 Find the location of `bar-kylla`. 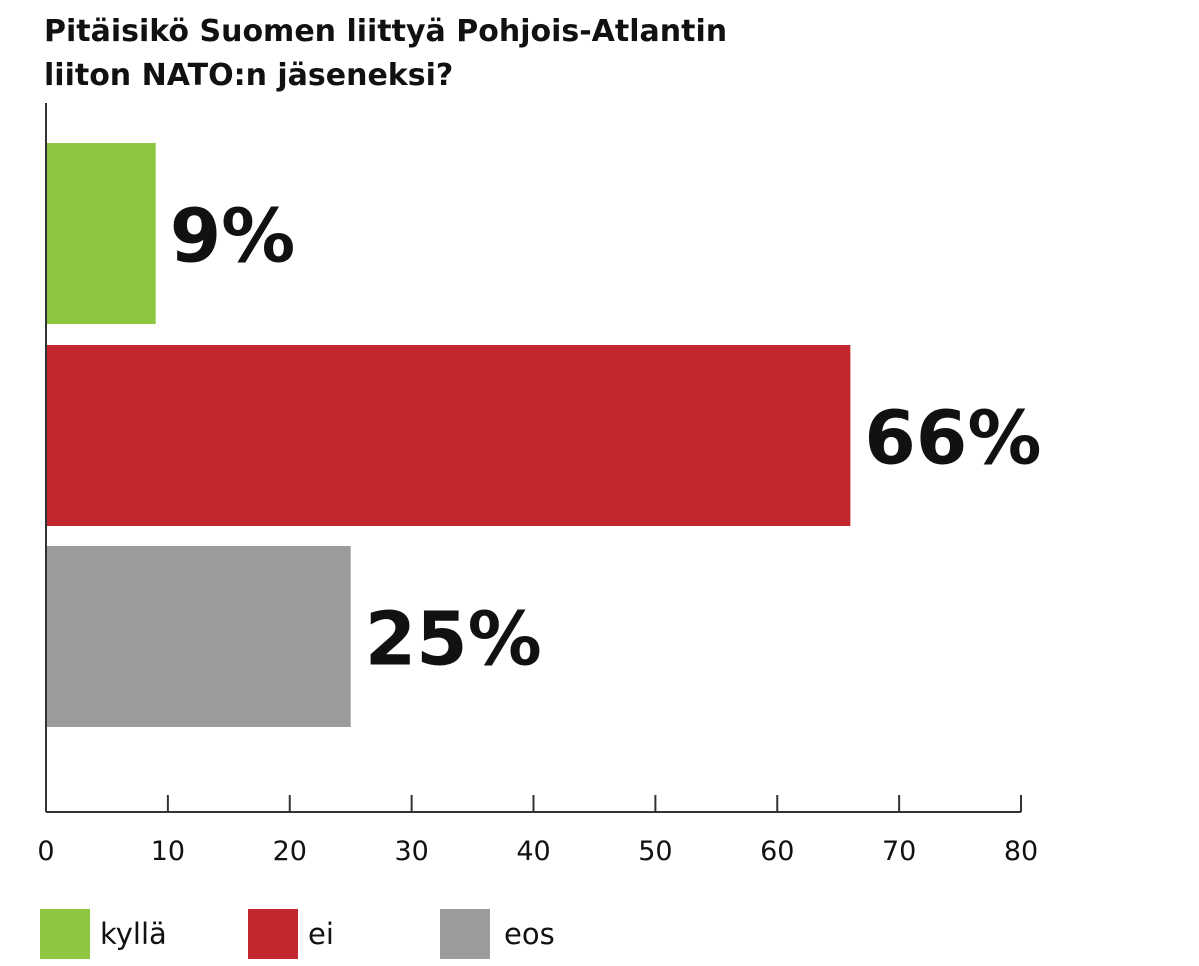

bar-kylla is located at coordinates (101, 233).